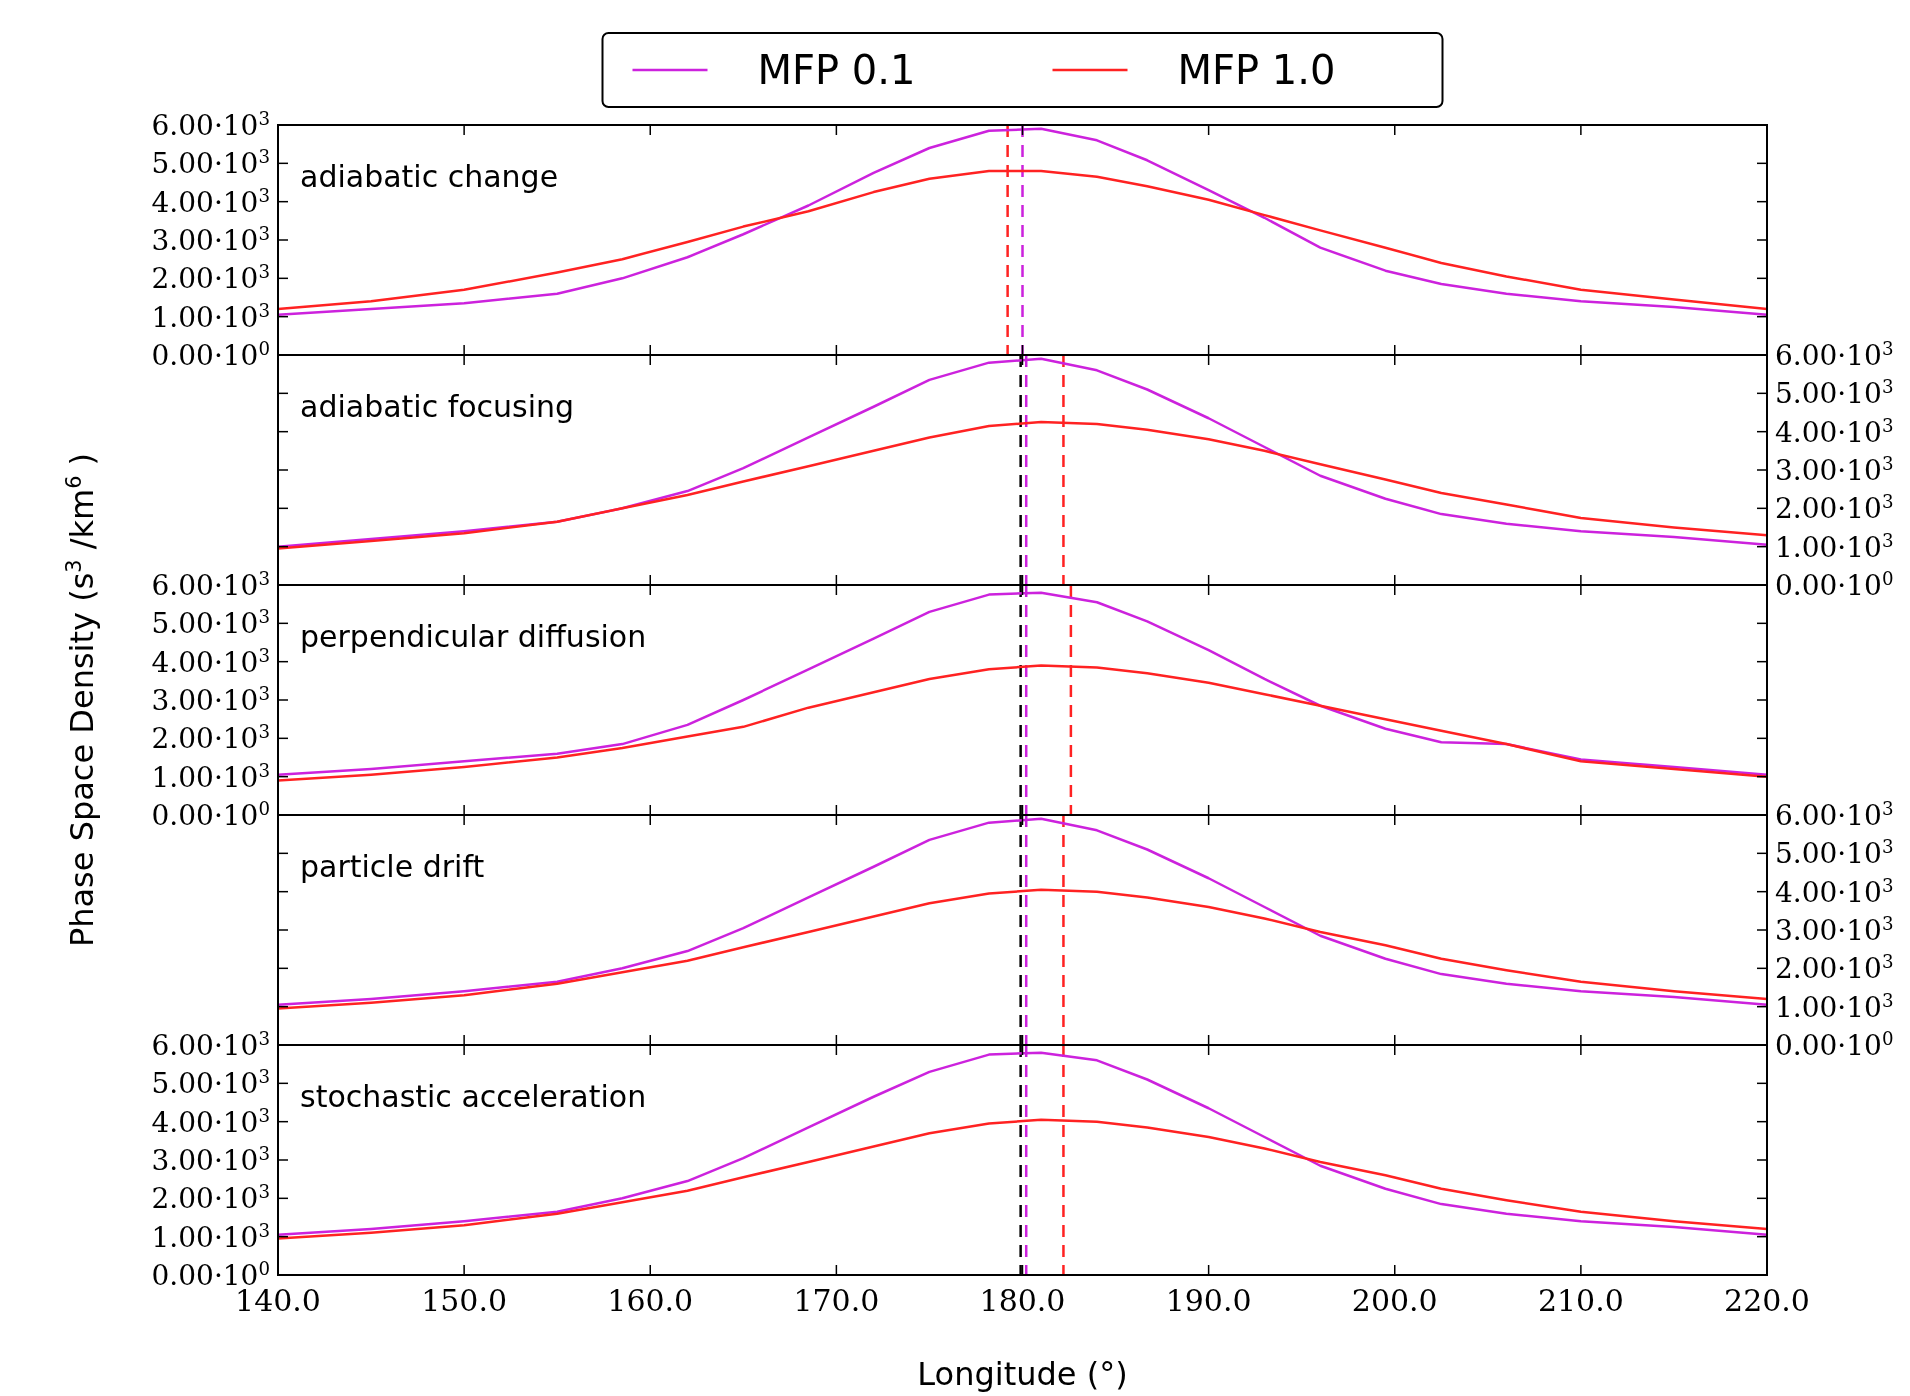  I want to click on text: particle drift, so click(392, 866).